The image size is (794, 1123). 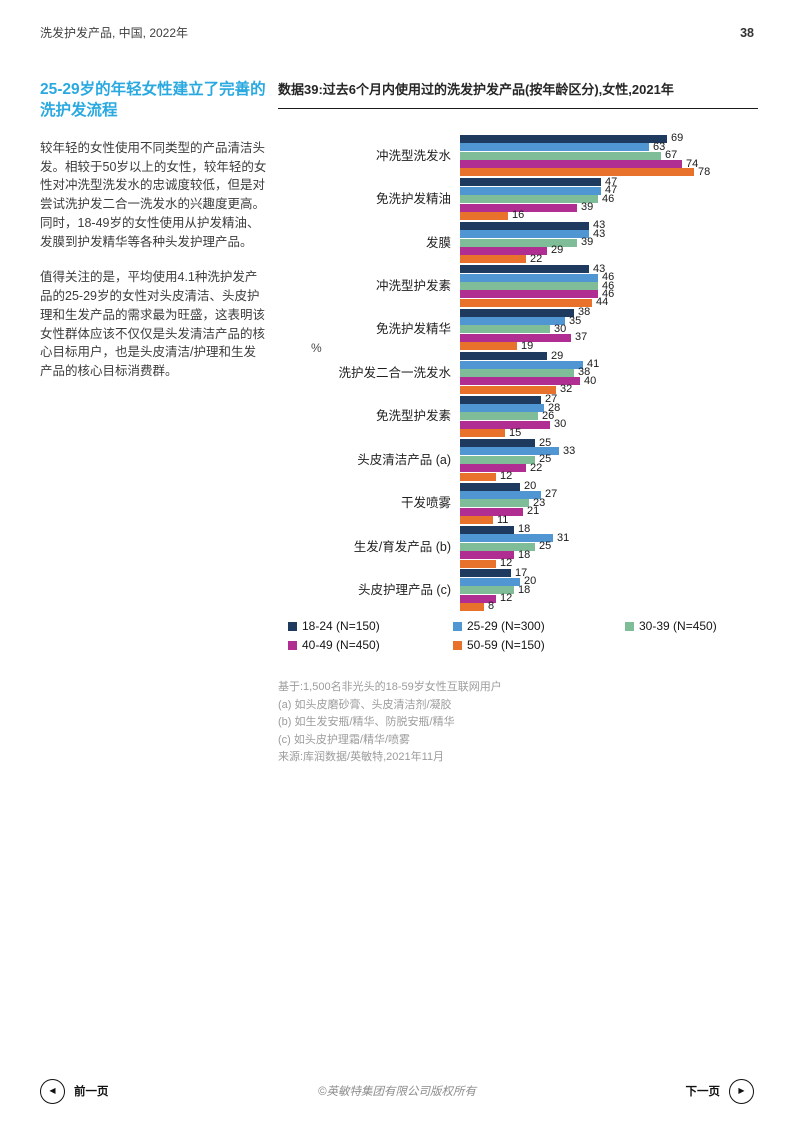 What do you see at coordinates (394, 372) in the screenshot?
I see `category-label: 洗护发二合一洗发水` at bounding box center [394, 372].